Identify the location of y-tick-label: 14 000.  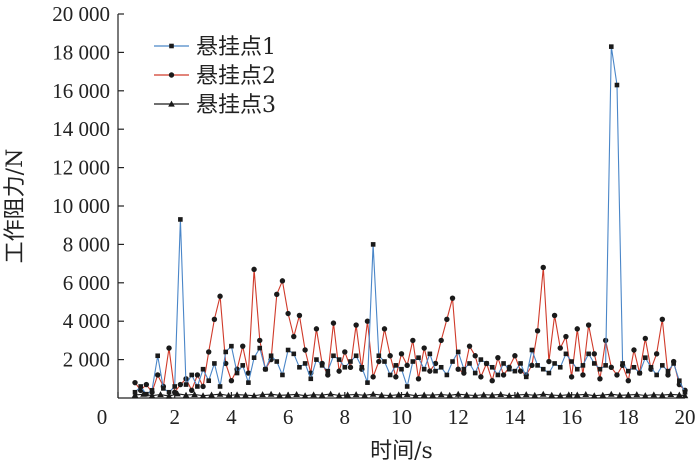
(81, 129).